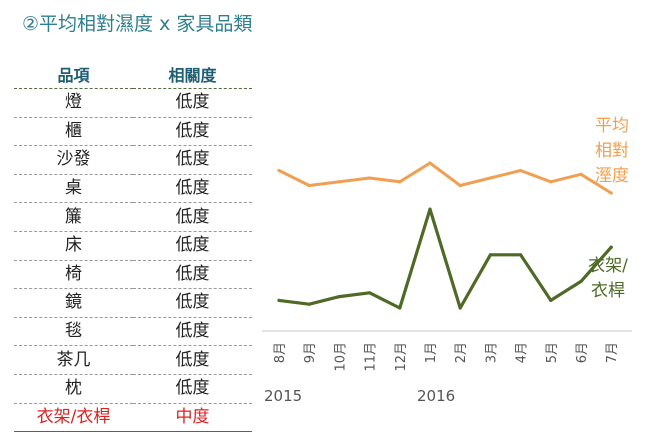  What do you see at coordinates (137, 24) in the screenshot?
I see `page-title: ②平均相對濕度 x 家具品類` at bounding box center [137, 24].